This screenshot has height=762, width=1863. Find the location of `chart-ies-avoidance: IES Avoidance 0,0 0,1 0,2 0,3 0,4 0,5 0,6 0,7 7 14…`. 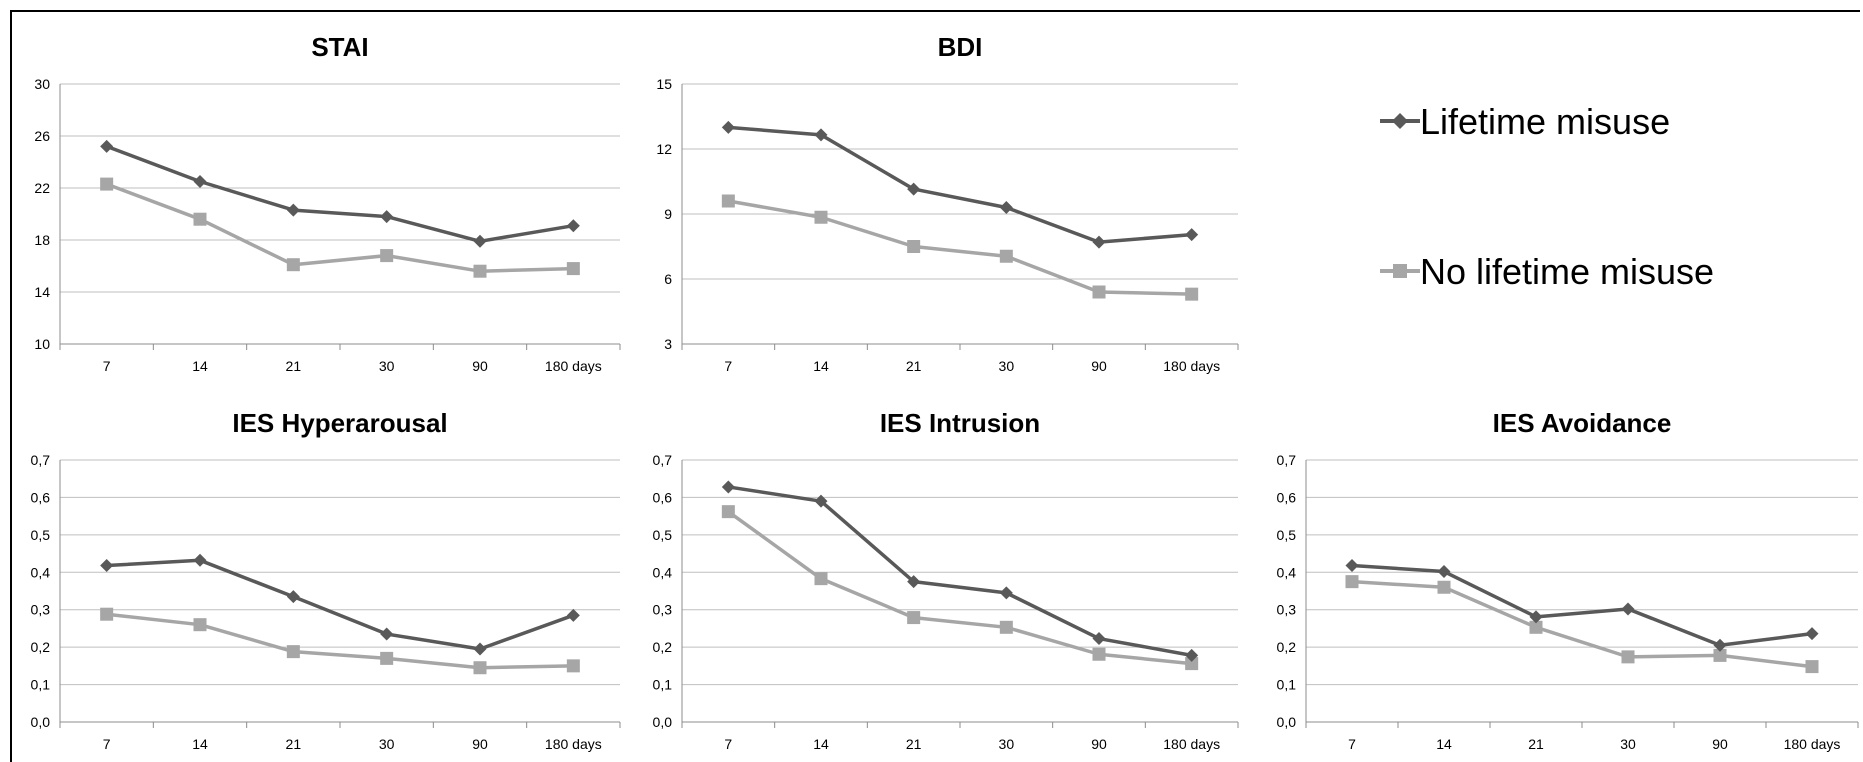

chart-ies-avoidance: IES Avoidance 0,0 0,1 0,2 0,3 0,4 0,5 0,6 0,7 7 14… is located at coordinates (1568, 580).